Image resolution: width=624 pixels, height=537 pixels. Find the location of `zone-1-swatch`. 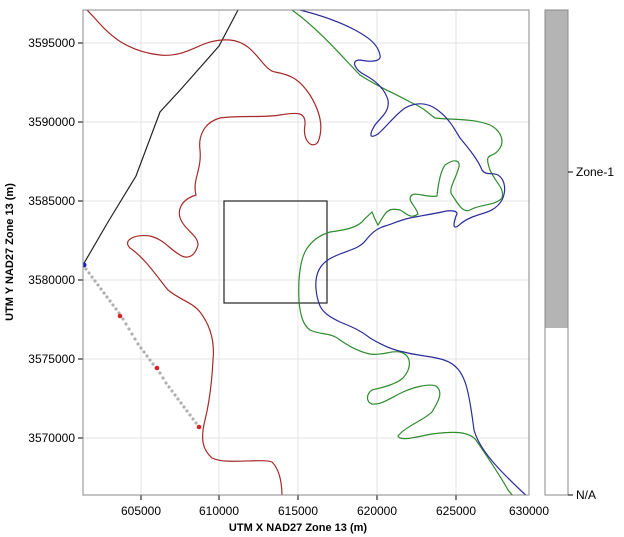

zone-1-swatch is located at coordinates (556, 169).